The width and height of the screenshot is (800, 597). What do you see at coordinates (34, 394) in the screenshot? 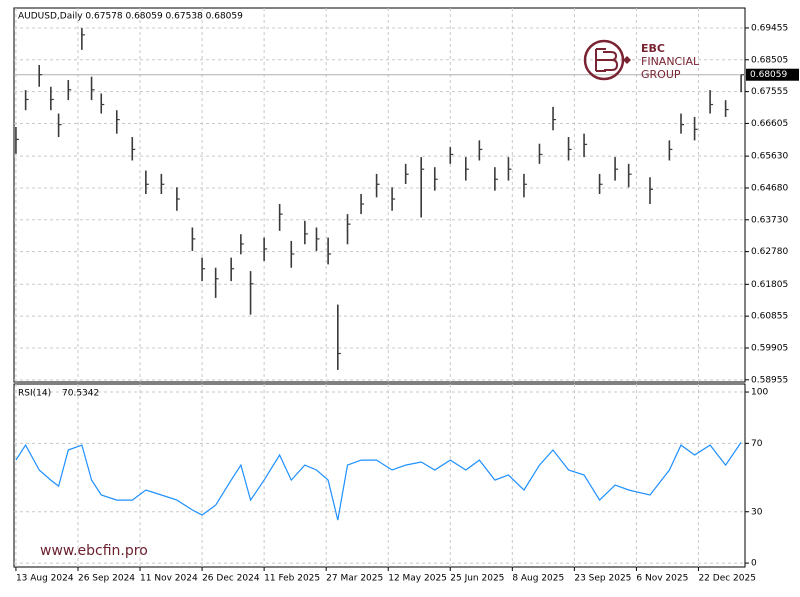
I see `rsi-title: RSI(14)` at bounding box center [34, 394].